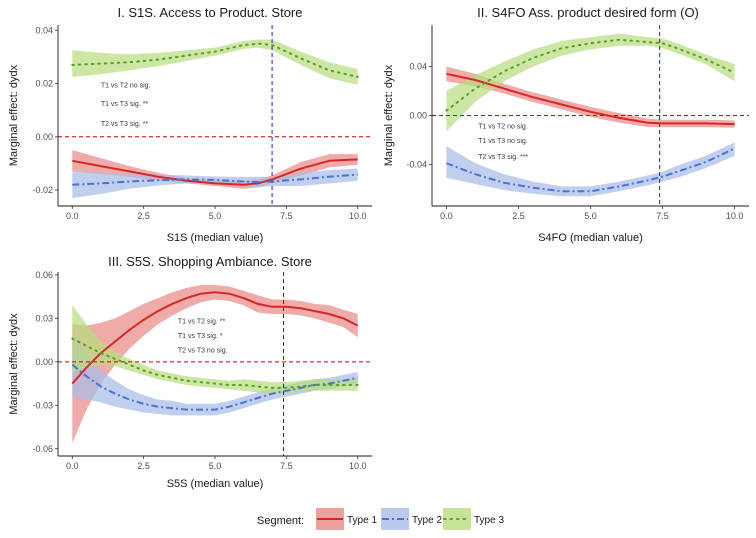  What do you see at coordinates (125, 124) in the screenshot?
I see `significance-annotation: T2 vs T3 sig. **` at bounding box center [125, 124].